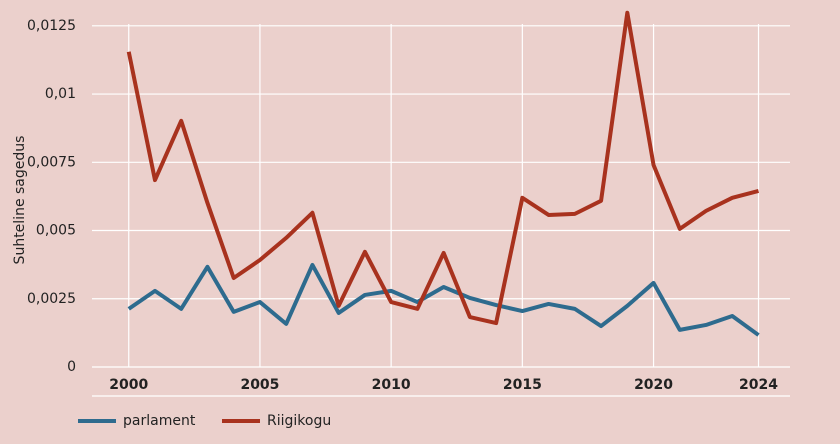 This screenshot has width=840, height=444. Describe the element at coordinates (653, 385) in the screenshot. I see `x-tick-label: 2020` at that location.